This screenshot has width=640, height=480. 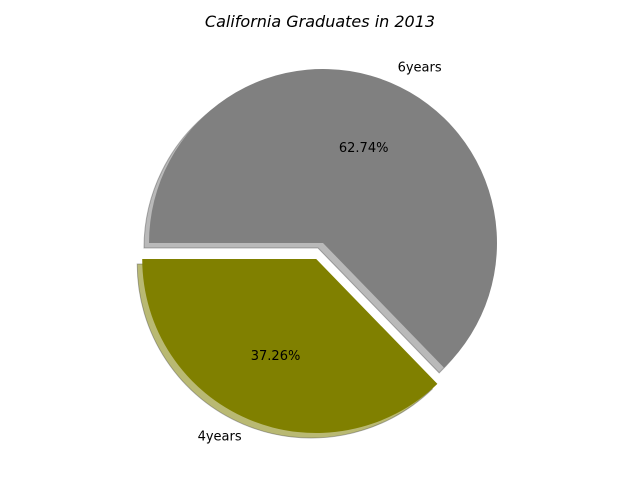 What do you see at coordinates (276, 356) in the screenshot?
I see `slice-percent-label-4years: 37.26%` at bounding box center [276, 356].